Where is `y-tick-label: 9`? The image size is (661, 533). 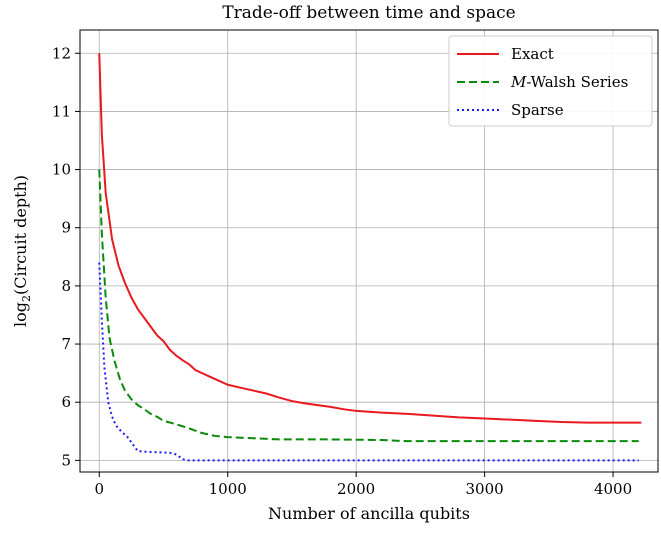 y-tick-label: 9 is located at coordinates (66, 228).